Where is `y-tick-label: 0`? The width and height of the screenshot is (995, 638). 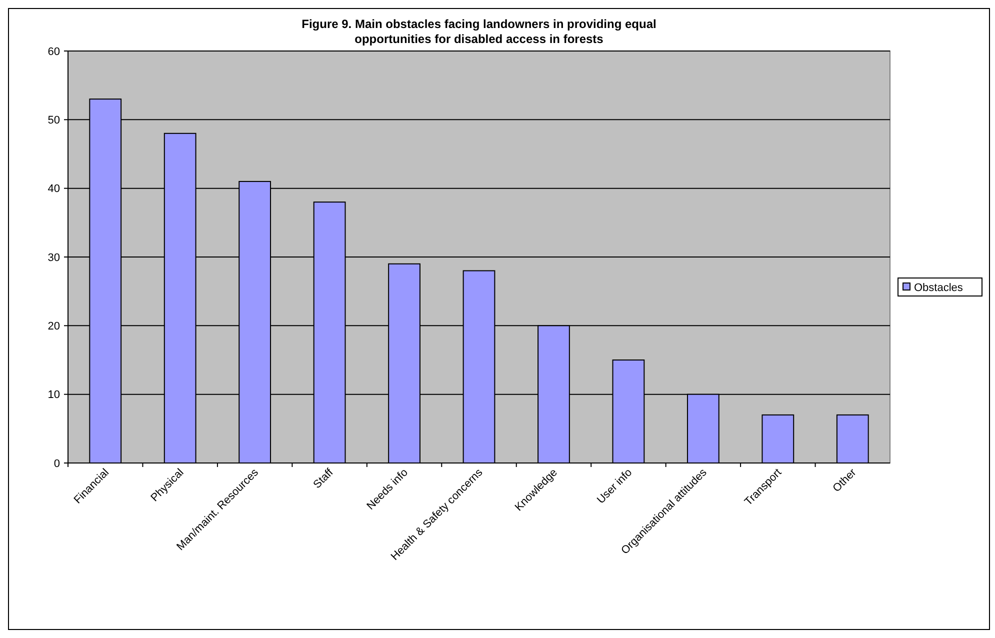
y-tick-label: 0 is located at coordinates (57, 464).